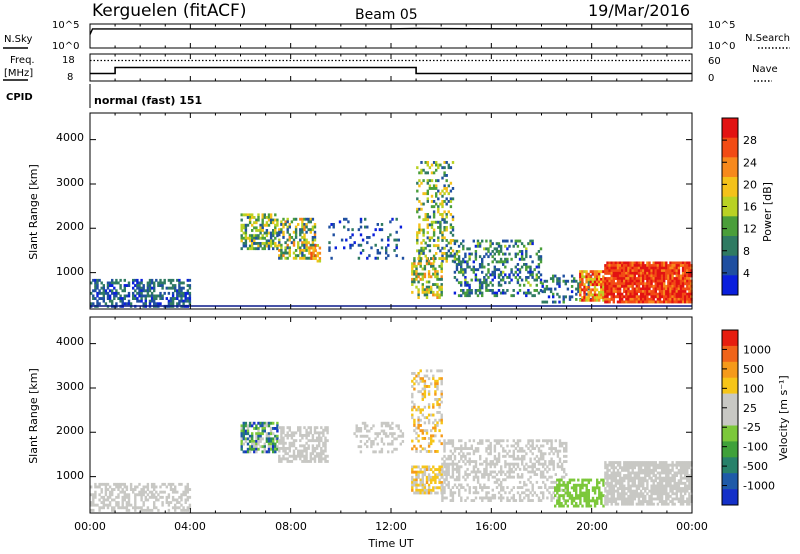  What do you see at coordinates (491, 526) in the screenshot?
I see `xtick-1600: 16:00` at bounding box center [491, 526].